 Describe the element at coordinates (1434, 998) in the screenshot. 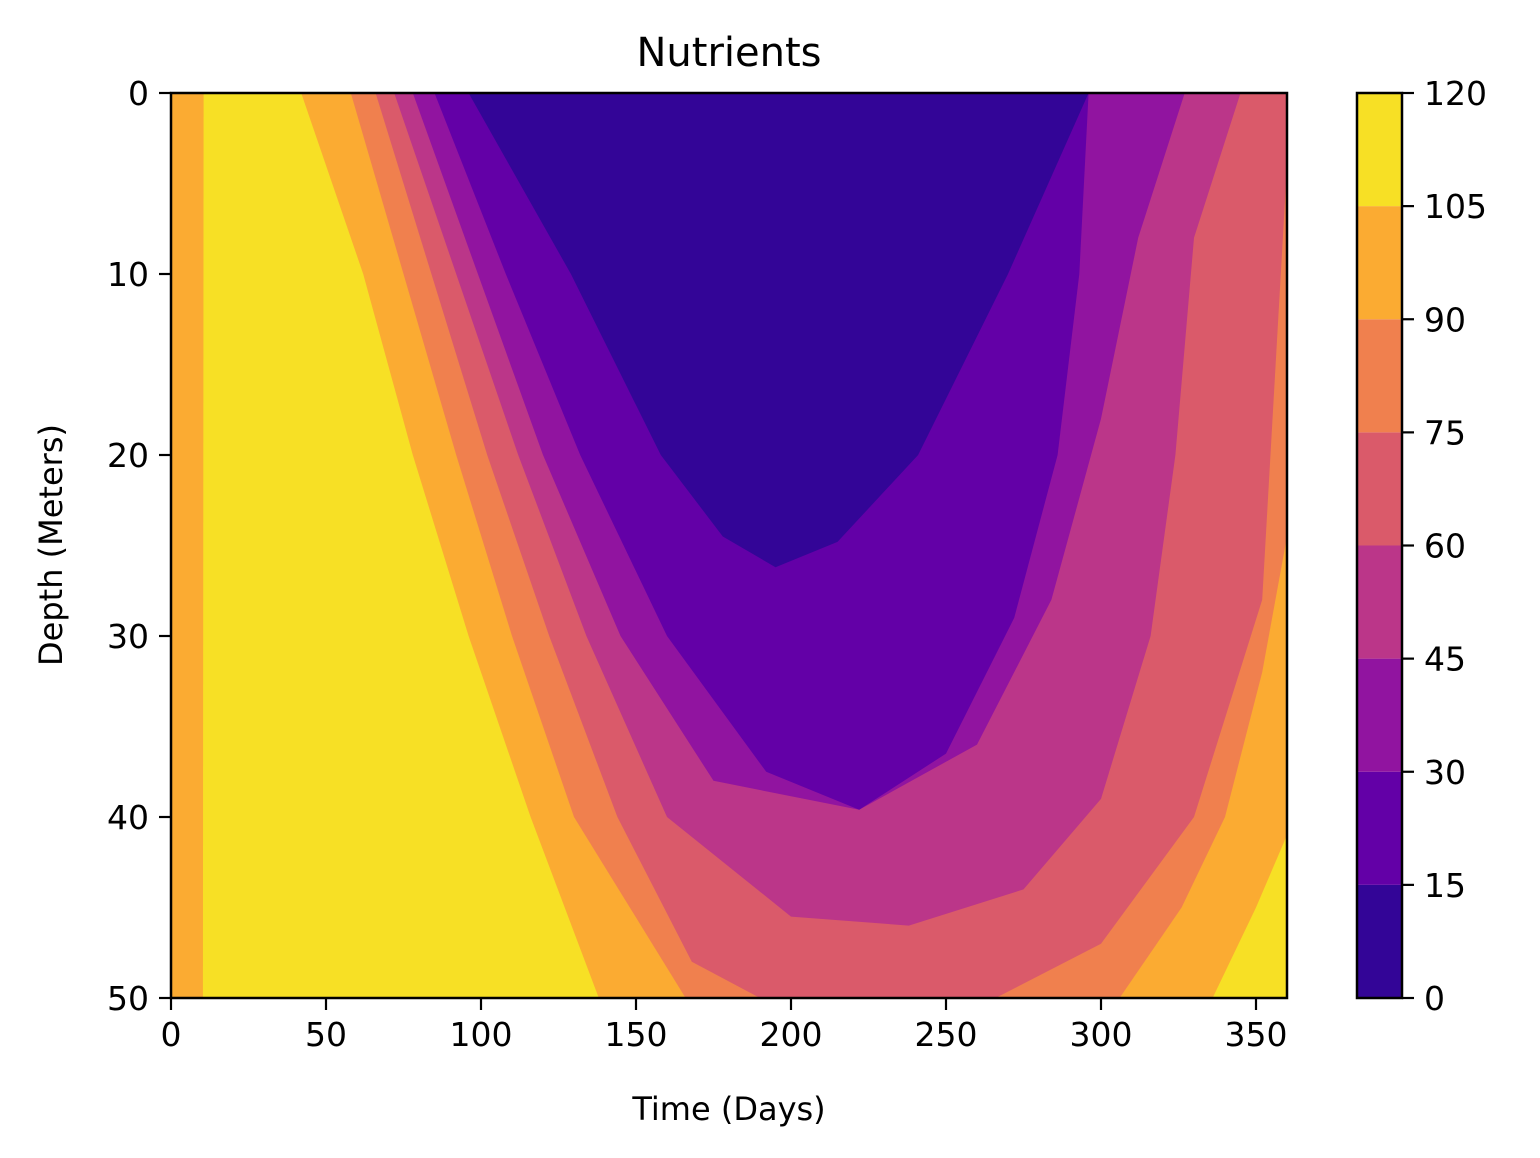

I see `colorbar-tick-label: 0` at that location.